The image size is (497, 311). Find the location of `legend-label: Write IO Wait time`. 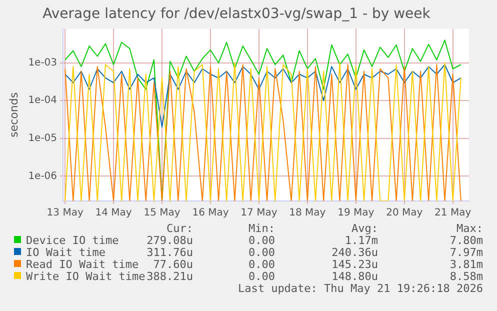

legend-label: Write IO Wait time is located at coordinates (86, 276).